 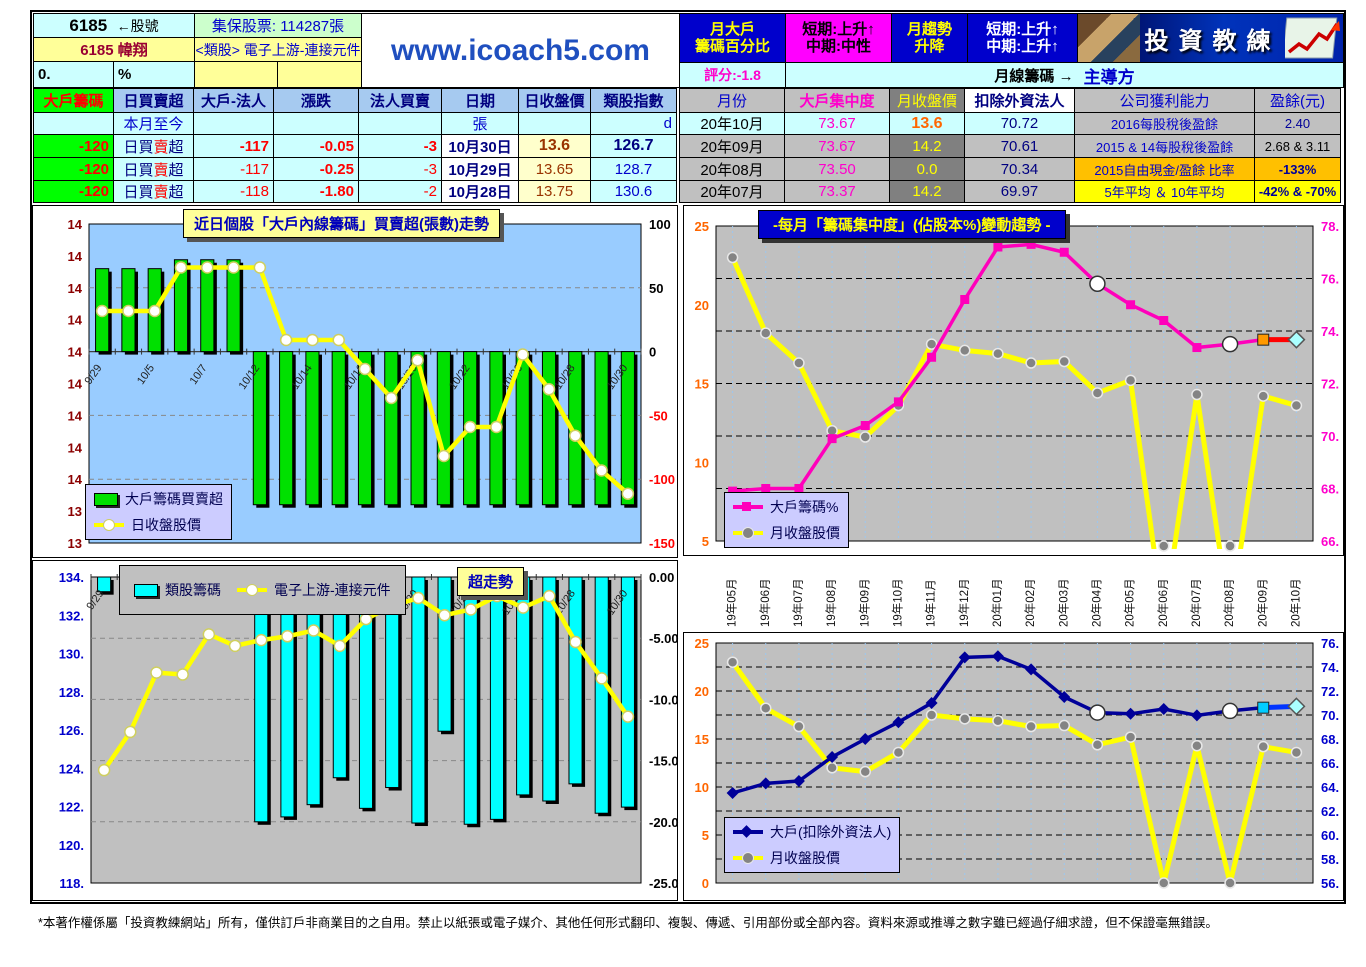 What do you see at coordinates (316, 191) in the screenshot?
I see `table-cell: -1.80` at bounding box center [316, 191].